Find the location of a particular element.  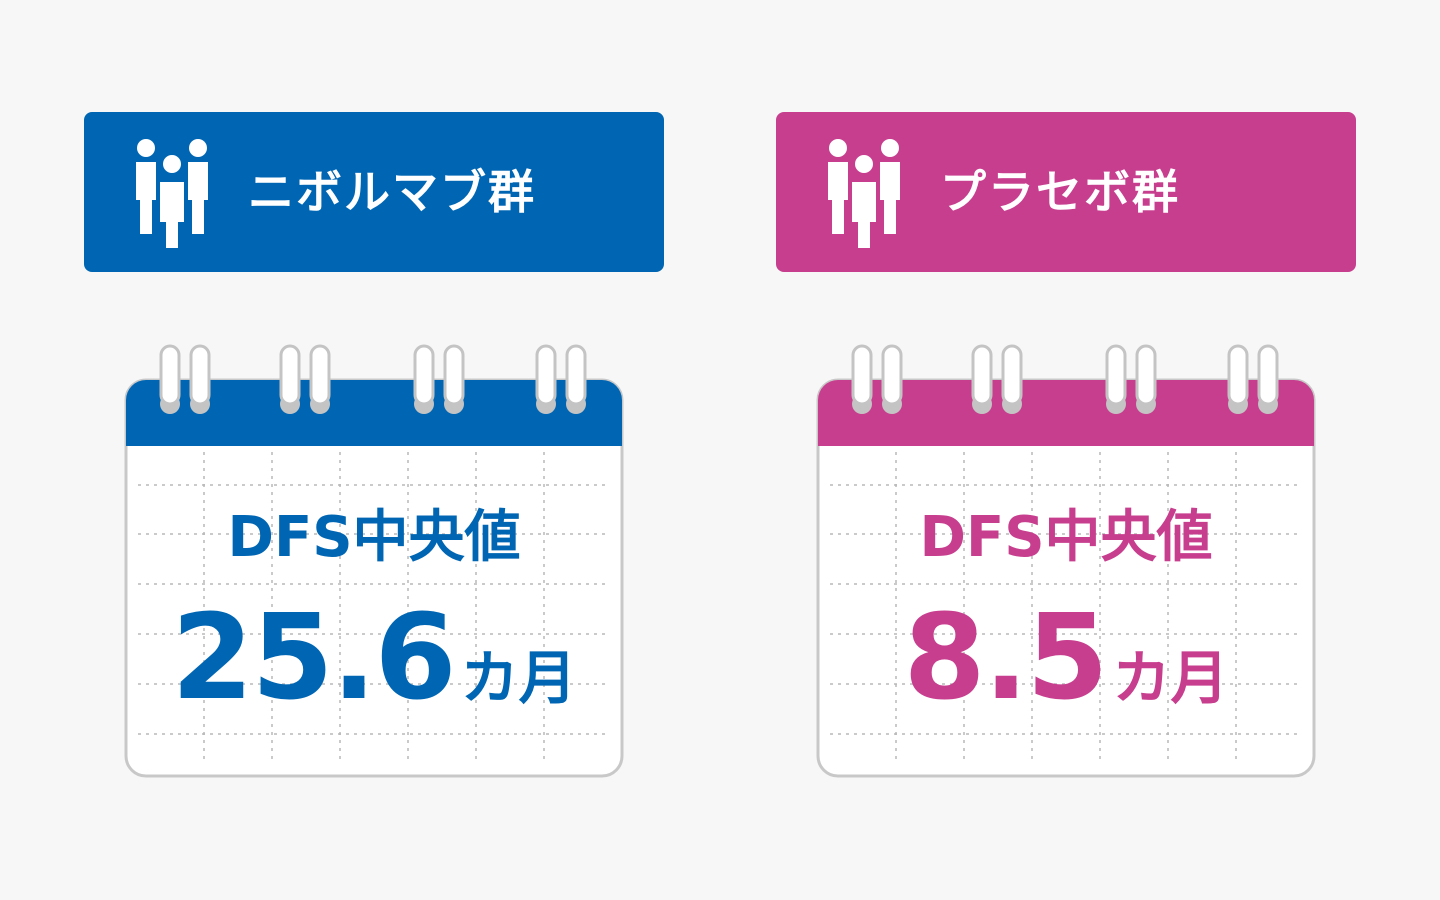

dfs-median-value: 8.5 is located at coordinates (1005, 657).